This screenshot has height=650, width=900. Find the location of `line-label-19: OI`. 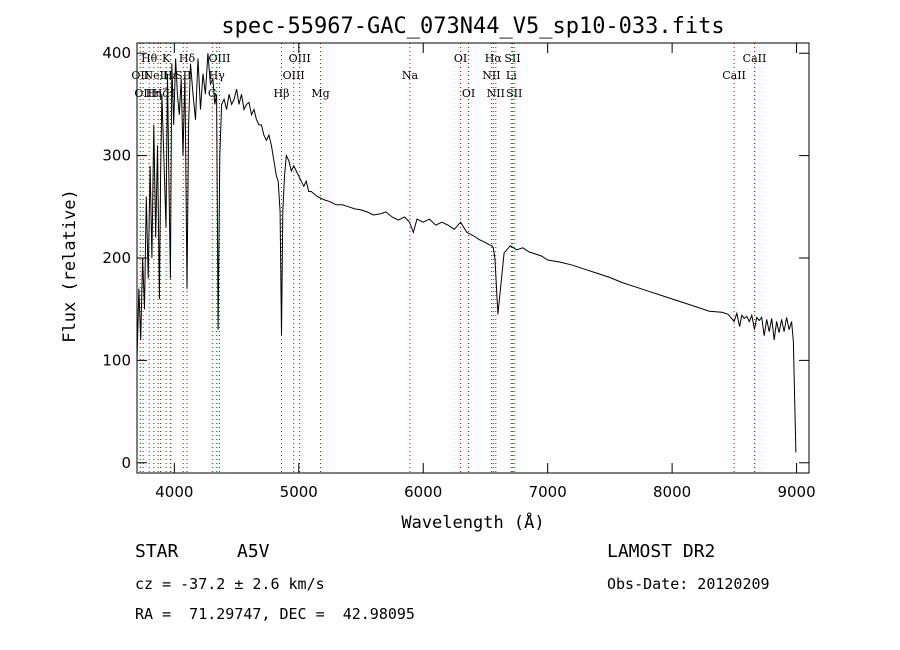

line-label-19: OI is located at coordinates (460, 58).